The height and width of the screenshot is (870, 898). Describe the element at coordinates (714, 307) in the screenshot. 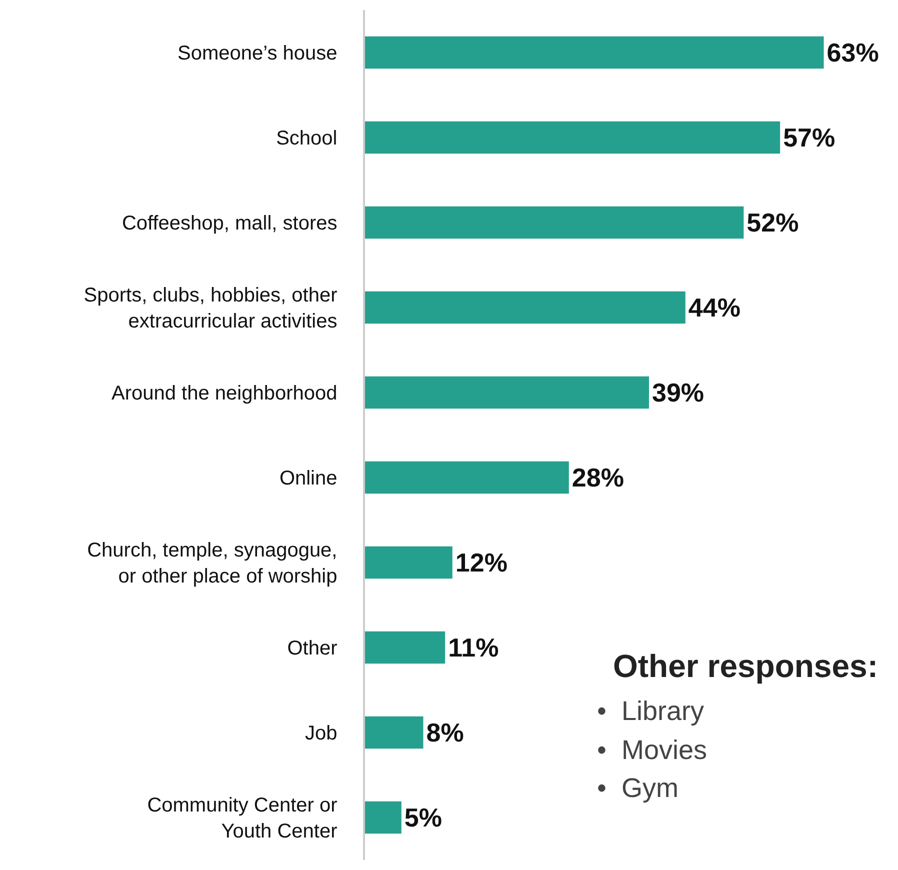

I see `data-label: 44%` at that location.